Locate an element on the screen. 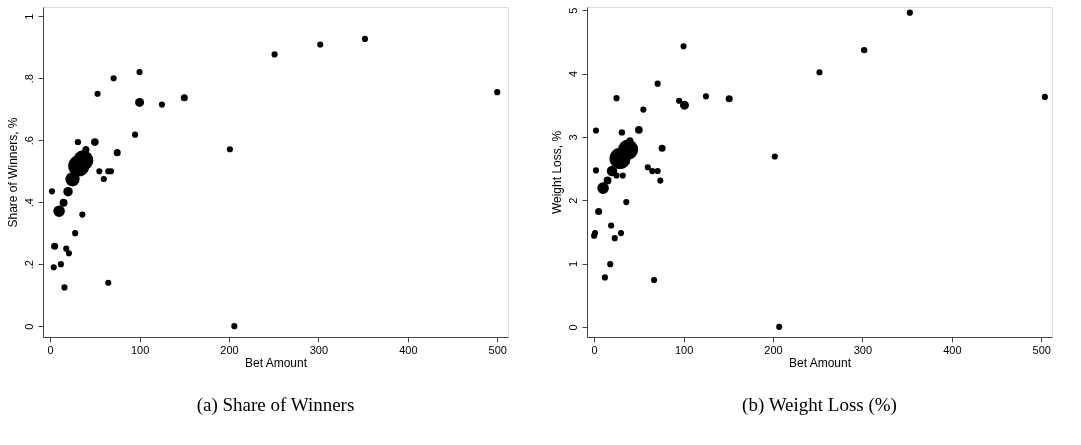 The width and height of the screenshot is (1081, 445). y-tick-label: .6 is located at coordinates (28, 141).